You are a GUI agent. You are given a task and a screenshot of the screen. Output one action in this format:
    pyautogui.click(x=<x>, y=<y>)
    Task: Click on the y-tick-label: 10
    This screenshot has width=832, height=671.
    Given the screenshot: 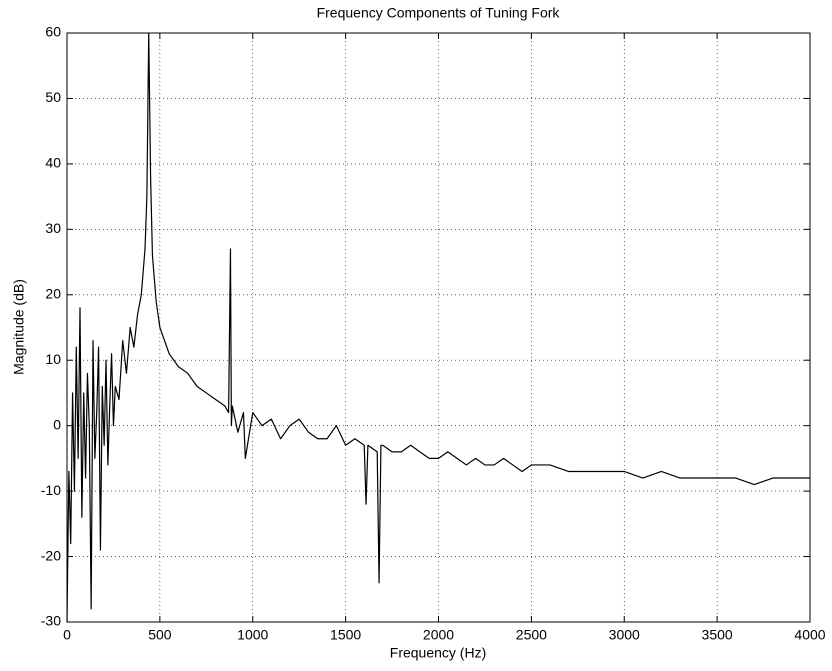 What is the action you would take?
    pyautogui.click(x=53, y=359)
    